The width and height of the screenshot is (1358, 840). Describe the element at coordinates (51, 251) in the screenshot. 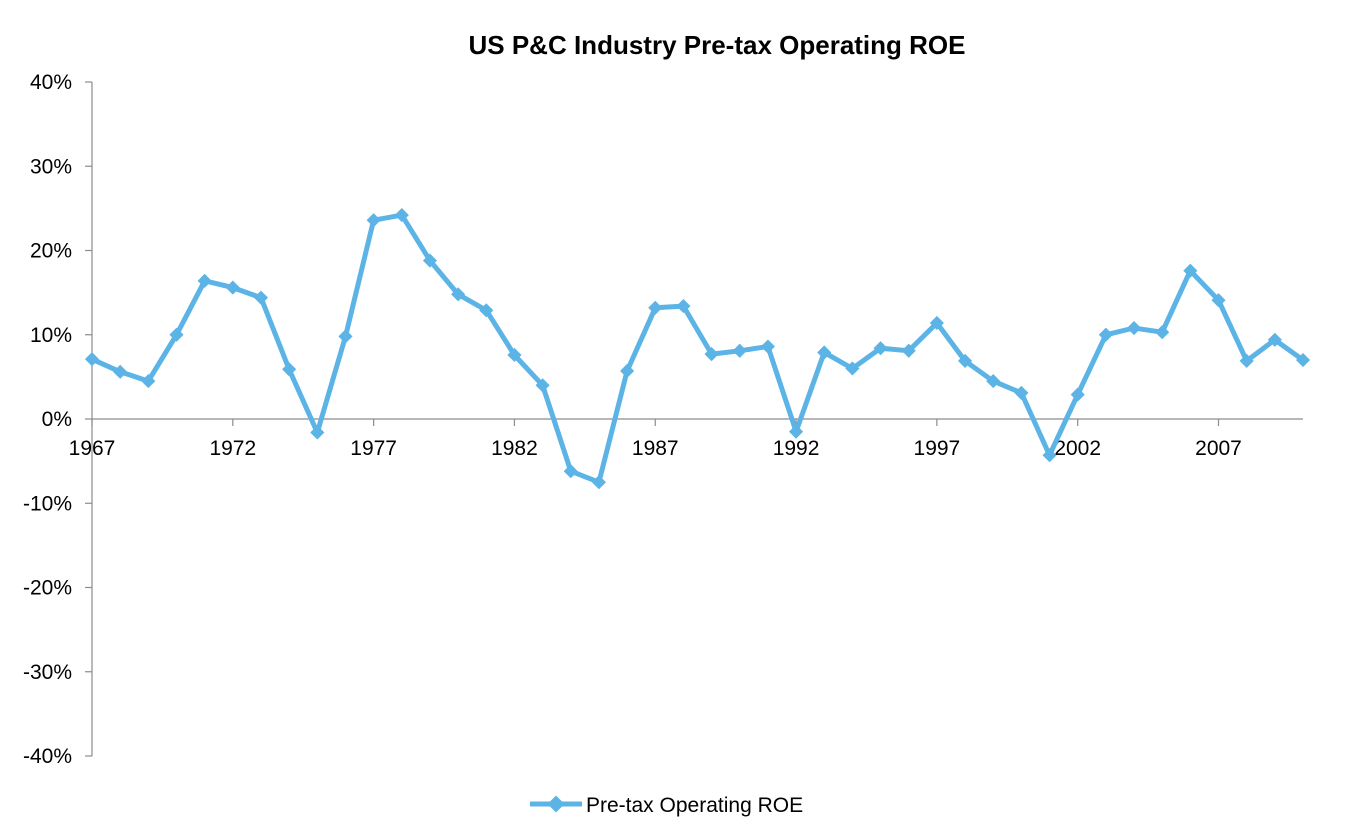

I see `y-tick-label: 20%` at that location.